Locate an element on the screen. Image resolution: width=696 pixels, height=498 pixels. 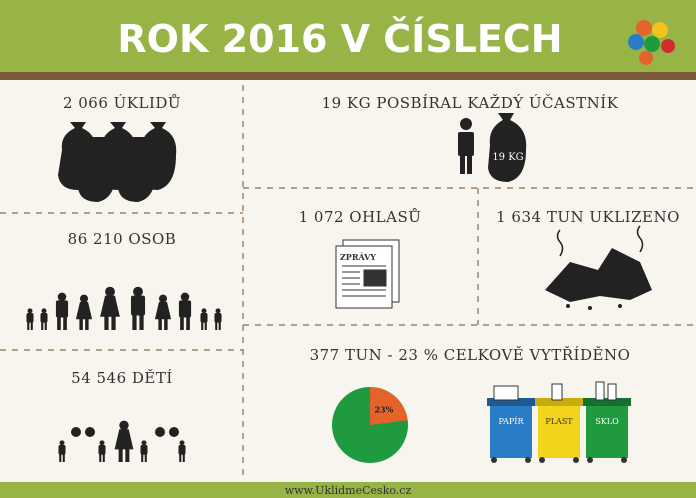
caption: 2 066 ÚKLIDŮ is located at coordinates (122, 103).